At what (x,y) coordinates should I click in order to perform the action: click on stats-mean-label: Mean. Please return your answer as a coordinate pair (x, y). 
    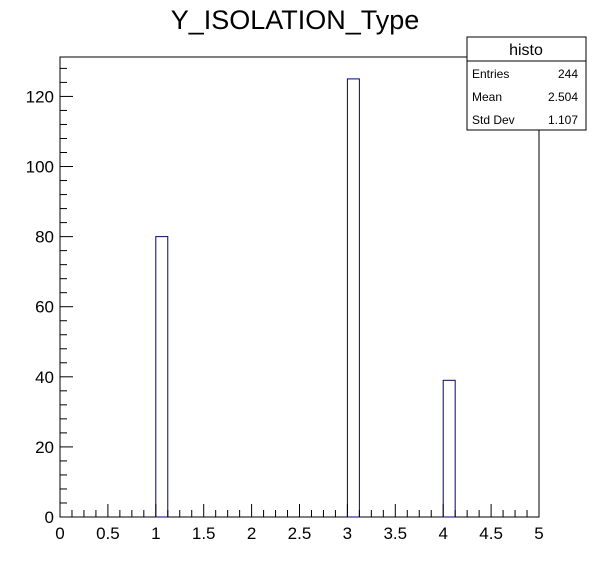
    Looking at the image, I should click on (487, 97).